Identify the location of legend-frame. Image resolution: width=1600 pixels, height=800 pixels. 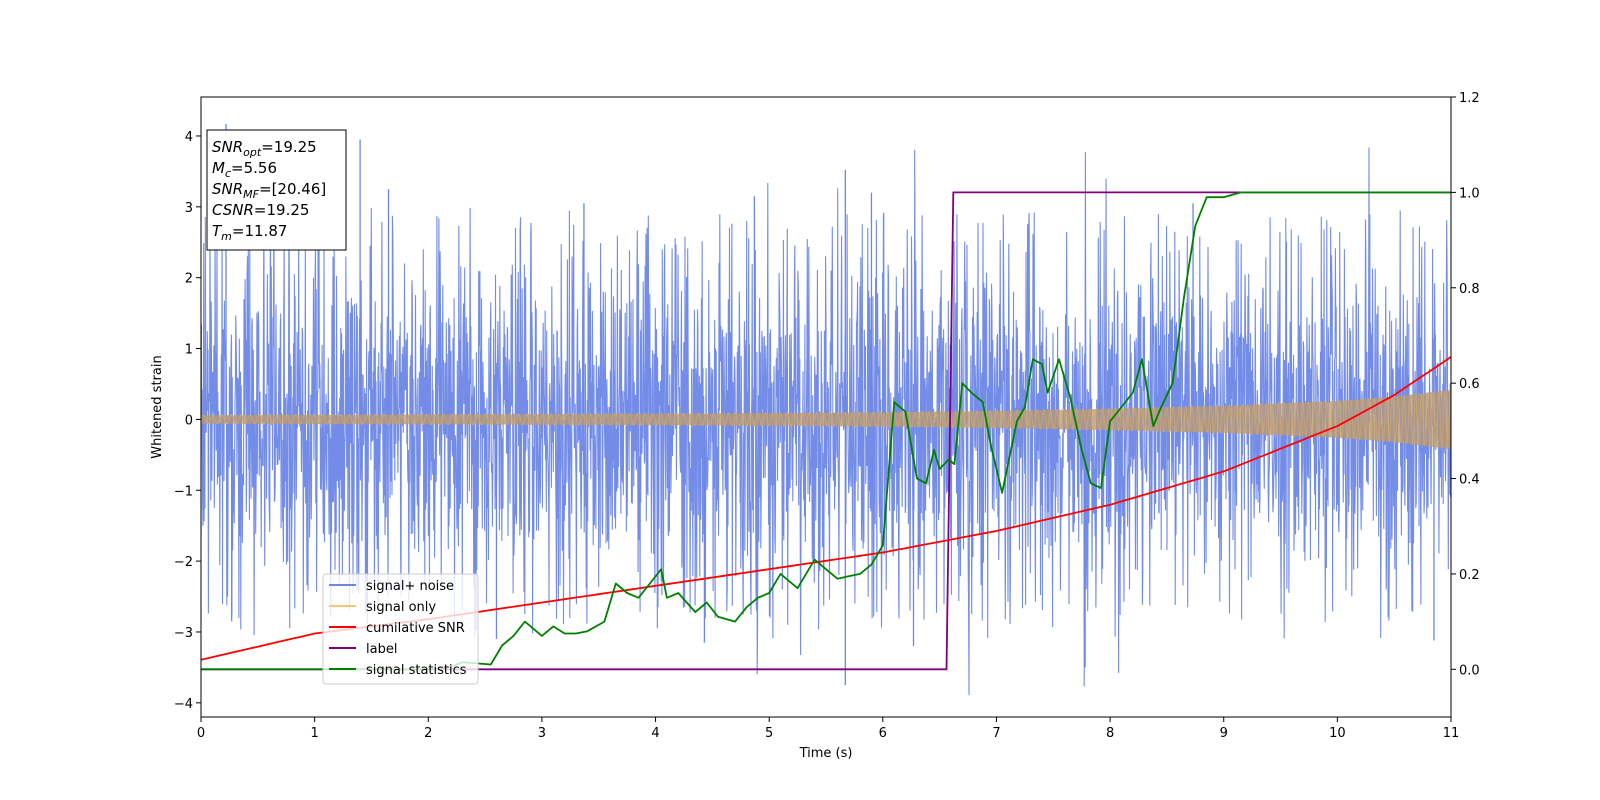
(400, 629).